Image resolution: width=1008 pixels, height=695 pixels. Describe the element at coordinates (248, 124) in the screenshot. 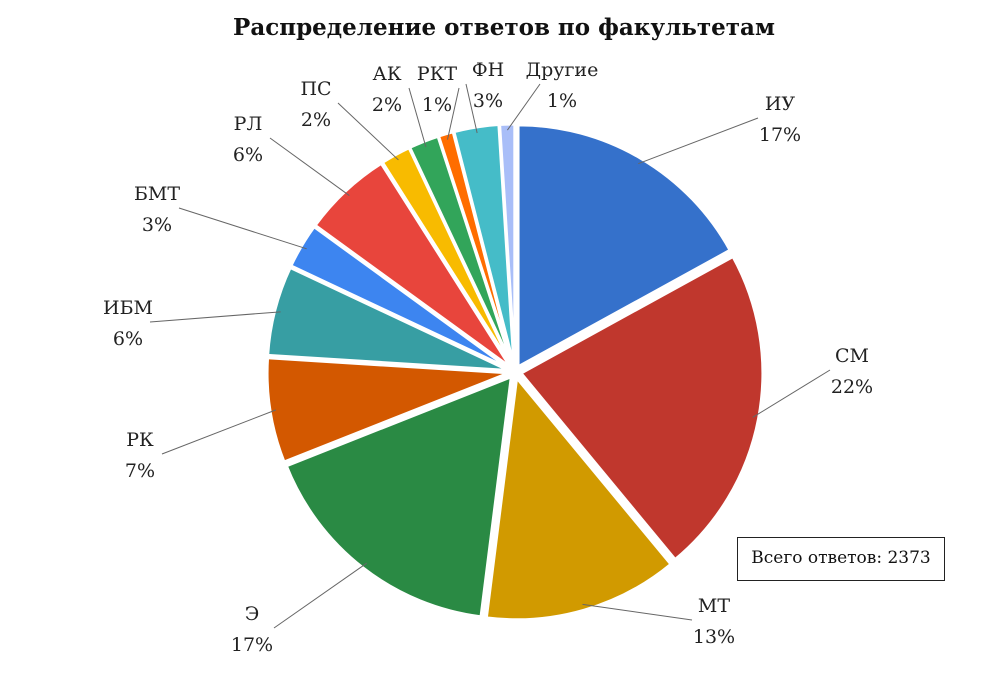

I see `slice-label: РЛ` at that location.